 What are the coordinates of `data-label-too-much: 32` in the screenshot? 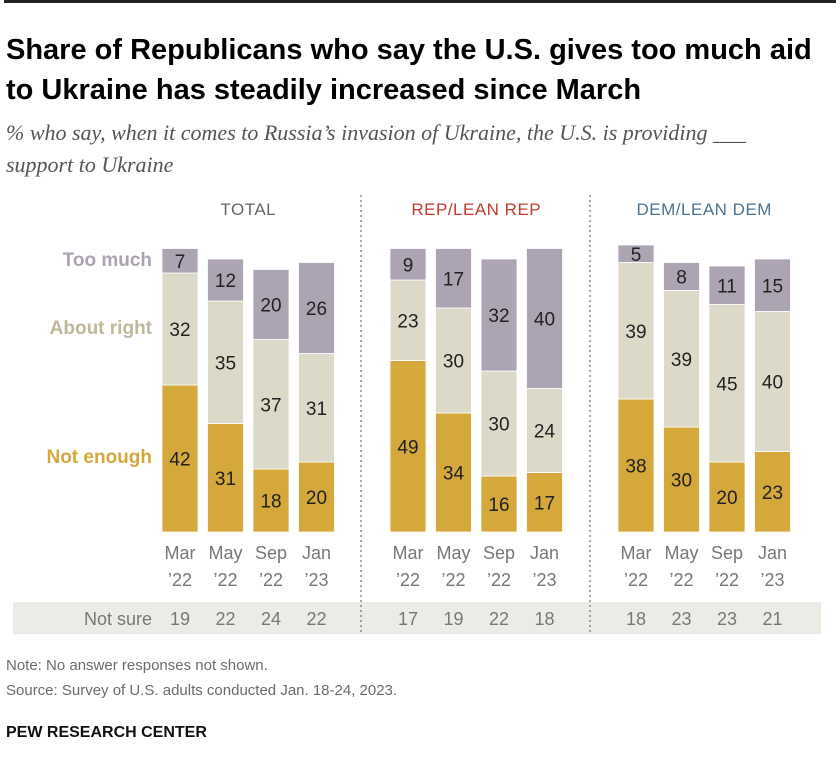 It's located at (498, 316).